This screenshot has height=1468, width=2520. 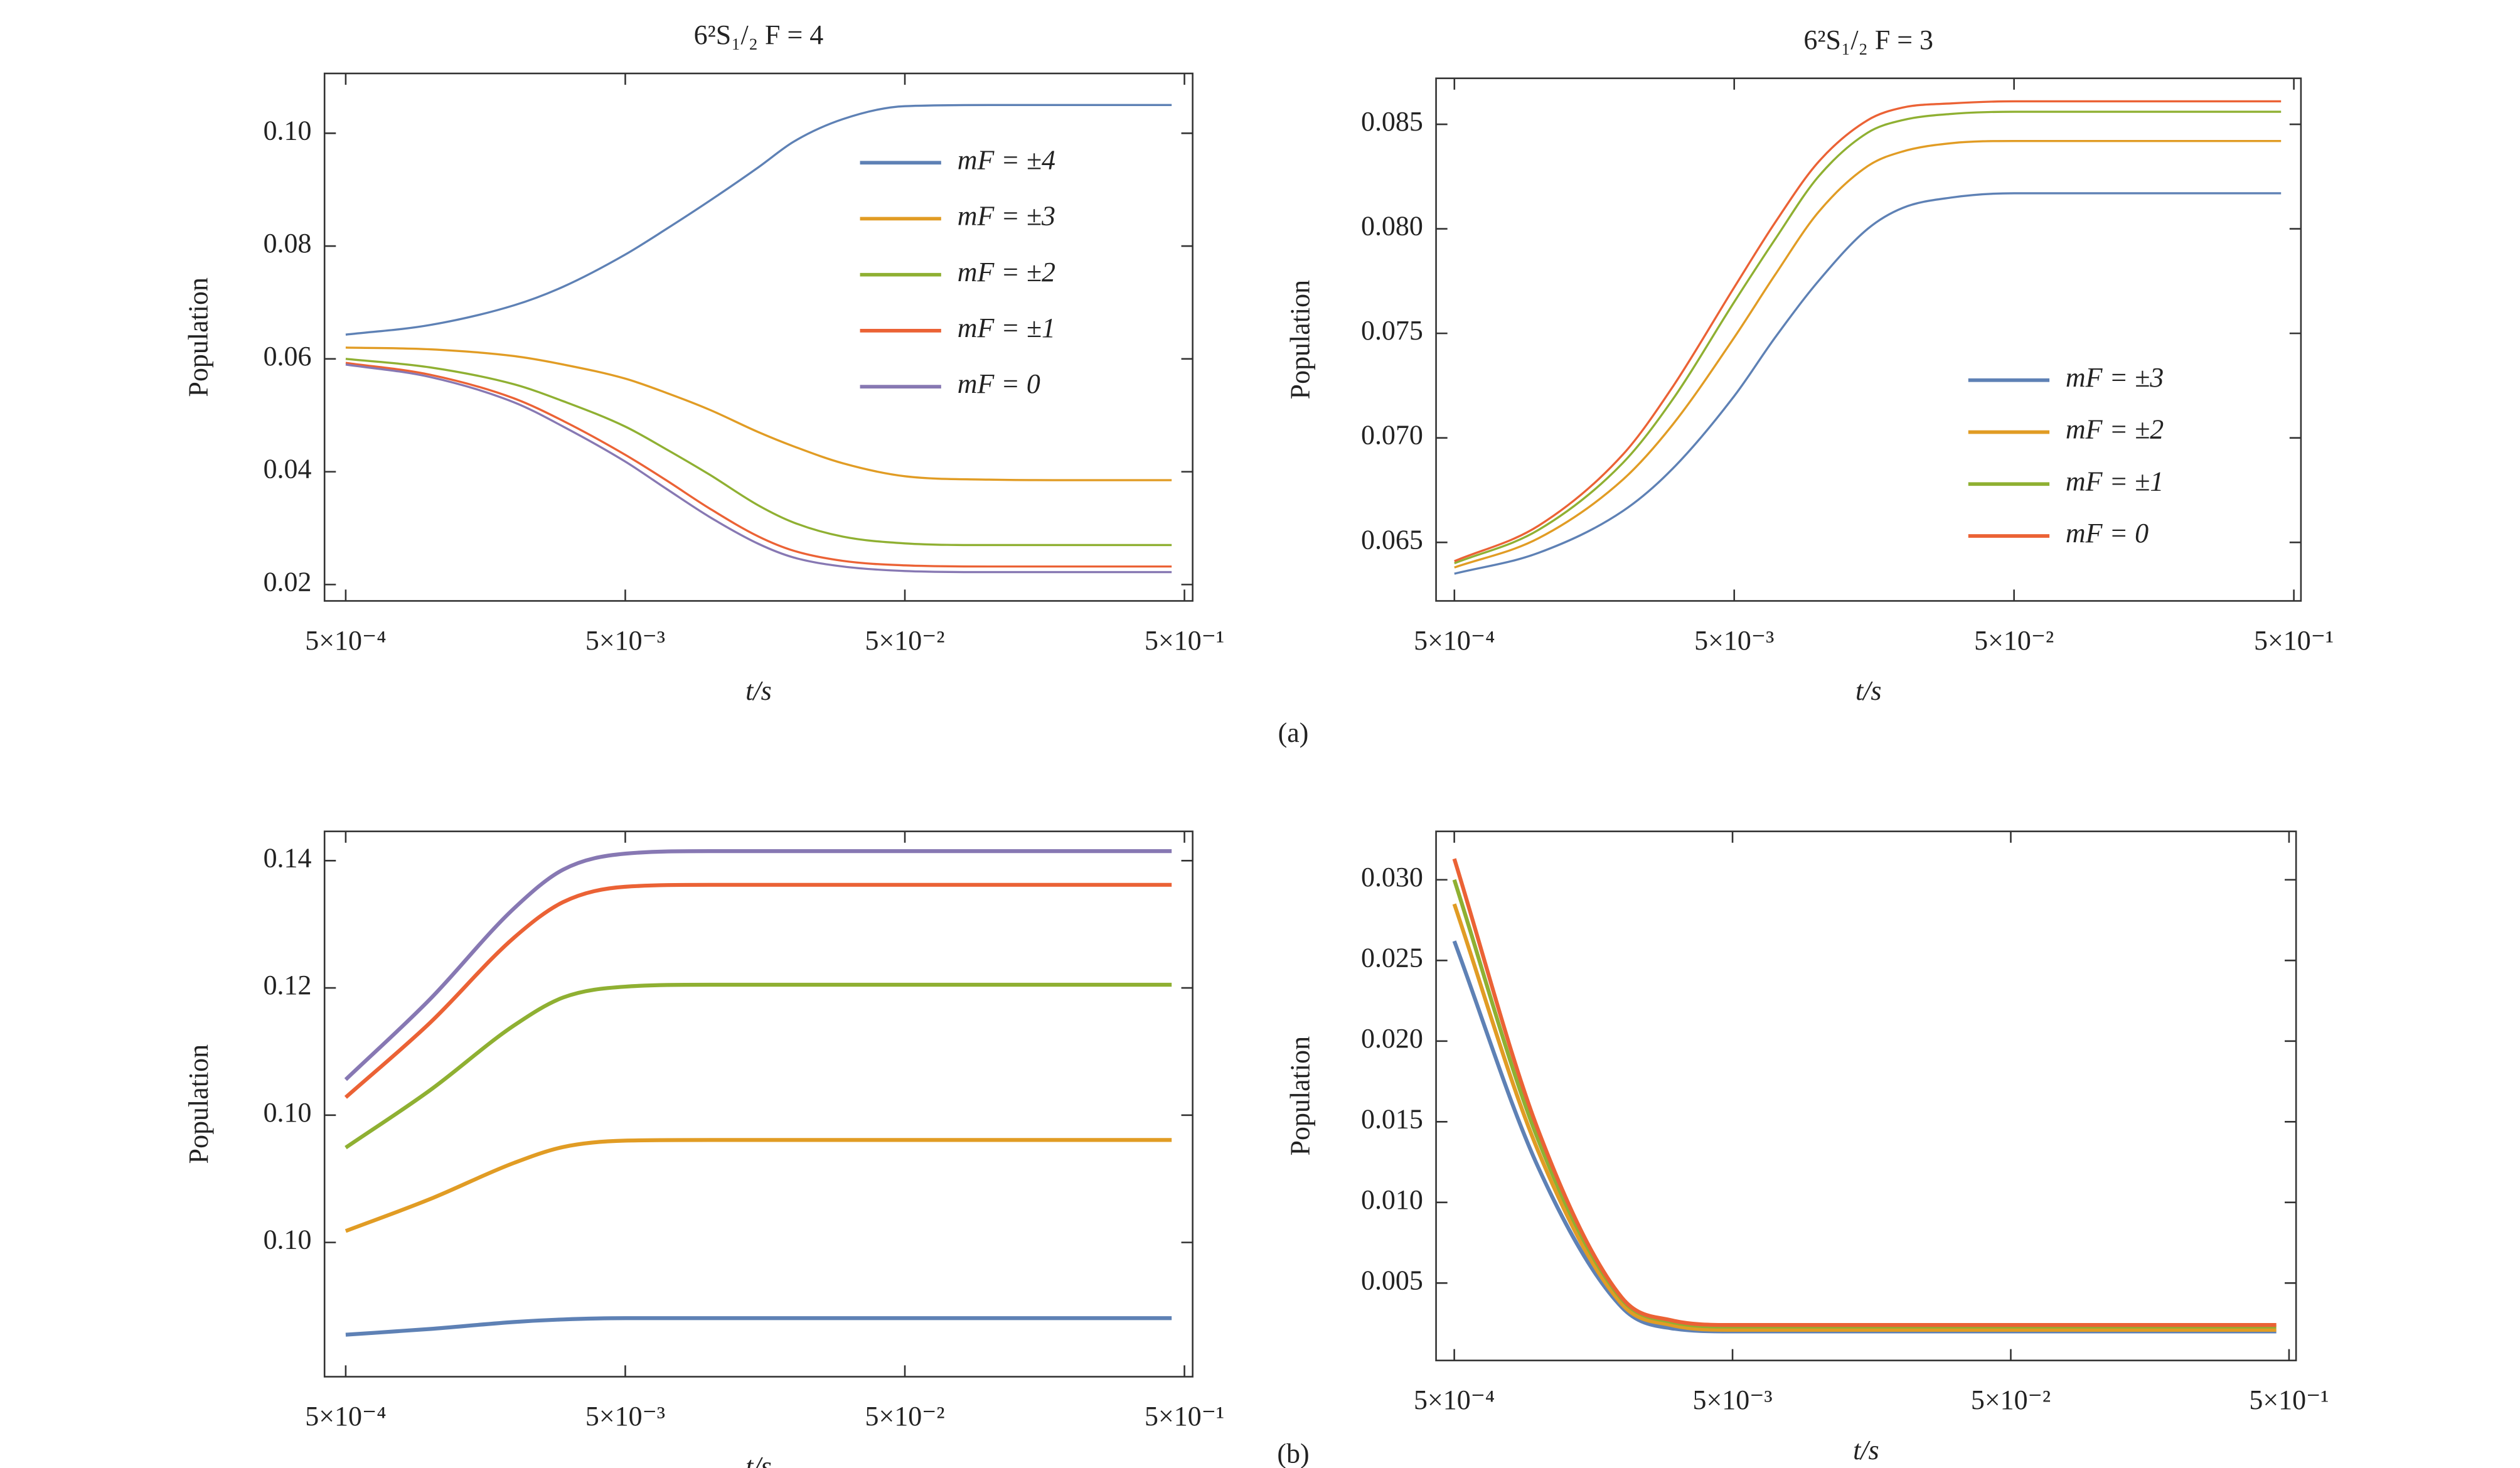 I want to click on chart-title: 6²S₁/₂ F = 3, so click(x=1868, y=39).